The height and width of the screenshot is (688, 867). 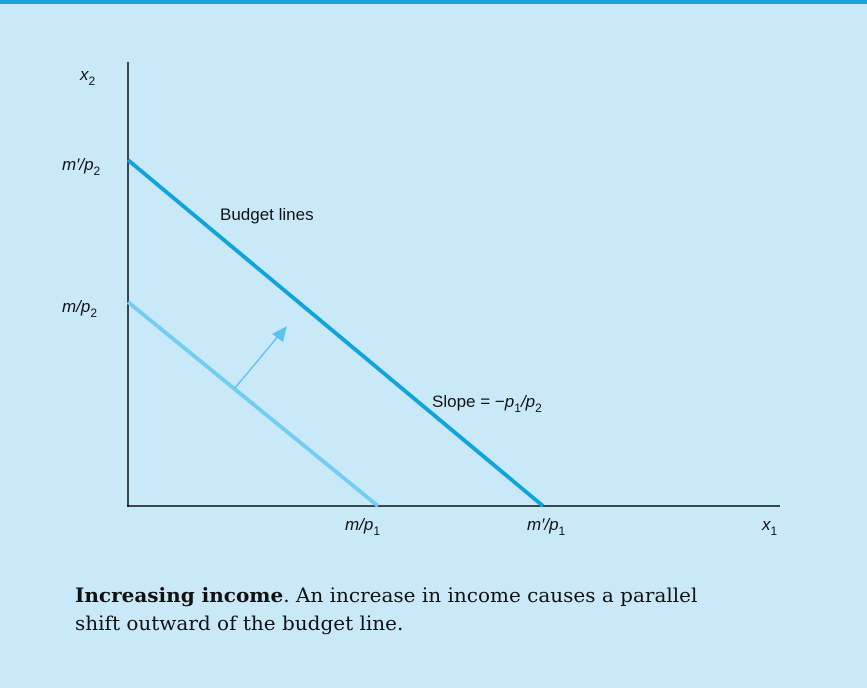 I want to click on label-lines-label: Budget lines, so click(x=267, y=214).